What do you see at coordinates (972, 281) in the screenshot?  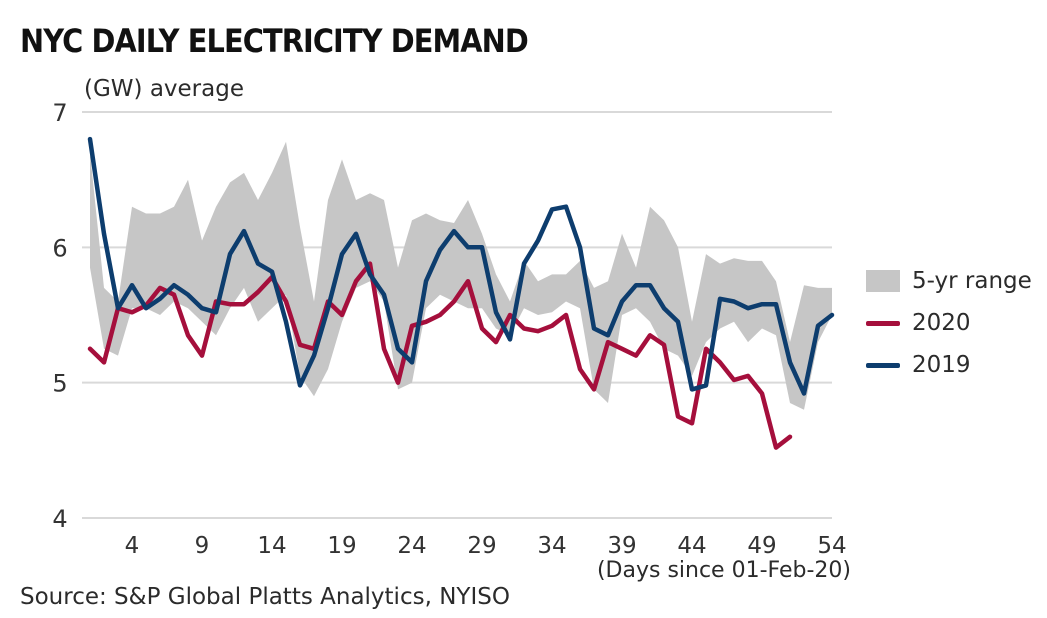 I see `legend-label-range: 5-yr range` at bounding box center [972, 281].